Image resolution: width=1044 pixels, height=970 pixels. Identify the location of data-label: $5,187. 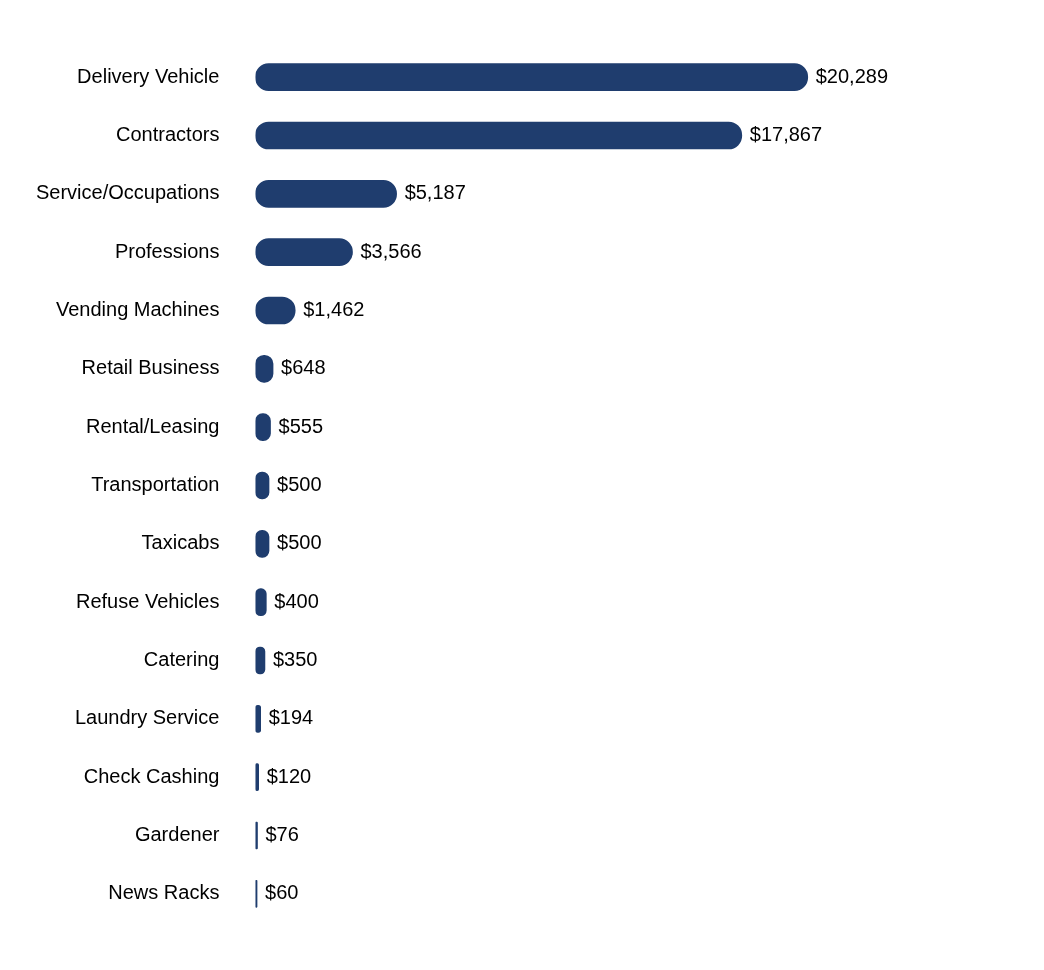
(435, 192).